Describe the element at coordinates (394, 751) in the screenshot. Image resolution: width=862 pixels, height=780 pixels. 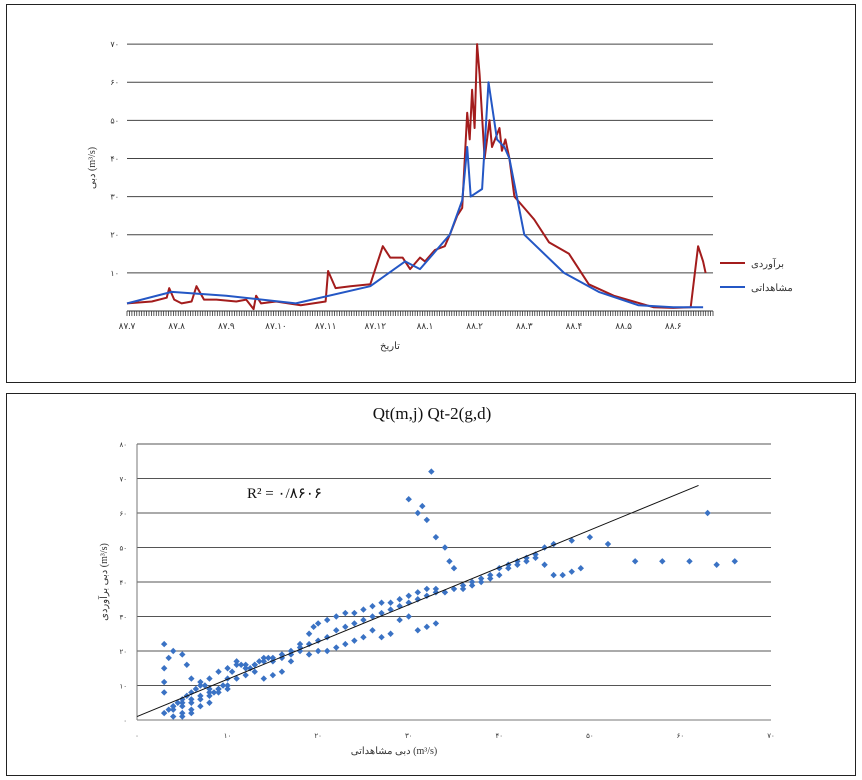
I see `x-axis-title: دبی مشاهداتی (m³/s)` at that location.